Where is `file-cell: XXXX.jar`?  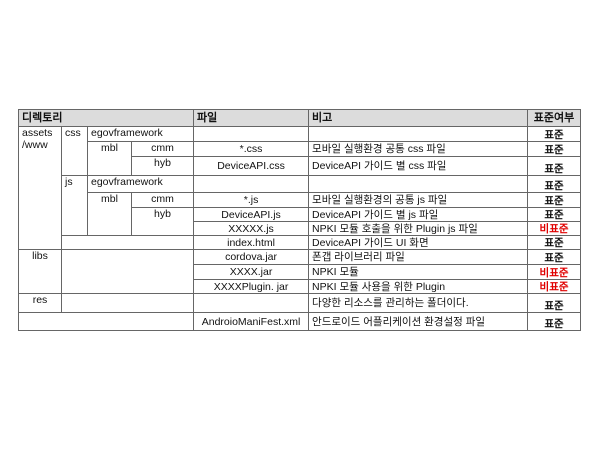 file-cell: XXXX.jar is located at coordinates (251, 272).